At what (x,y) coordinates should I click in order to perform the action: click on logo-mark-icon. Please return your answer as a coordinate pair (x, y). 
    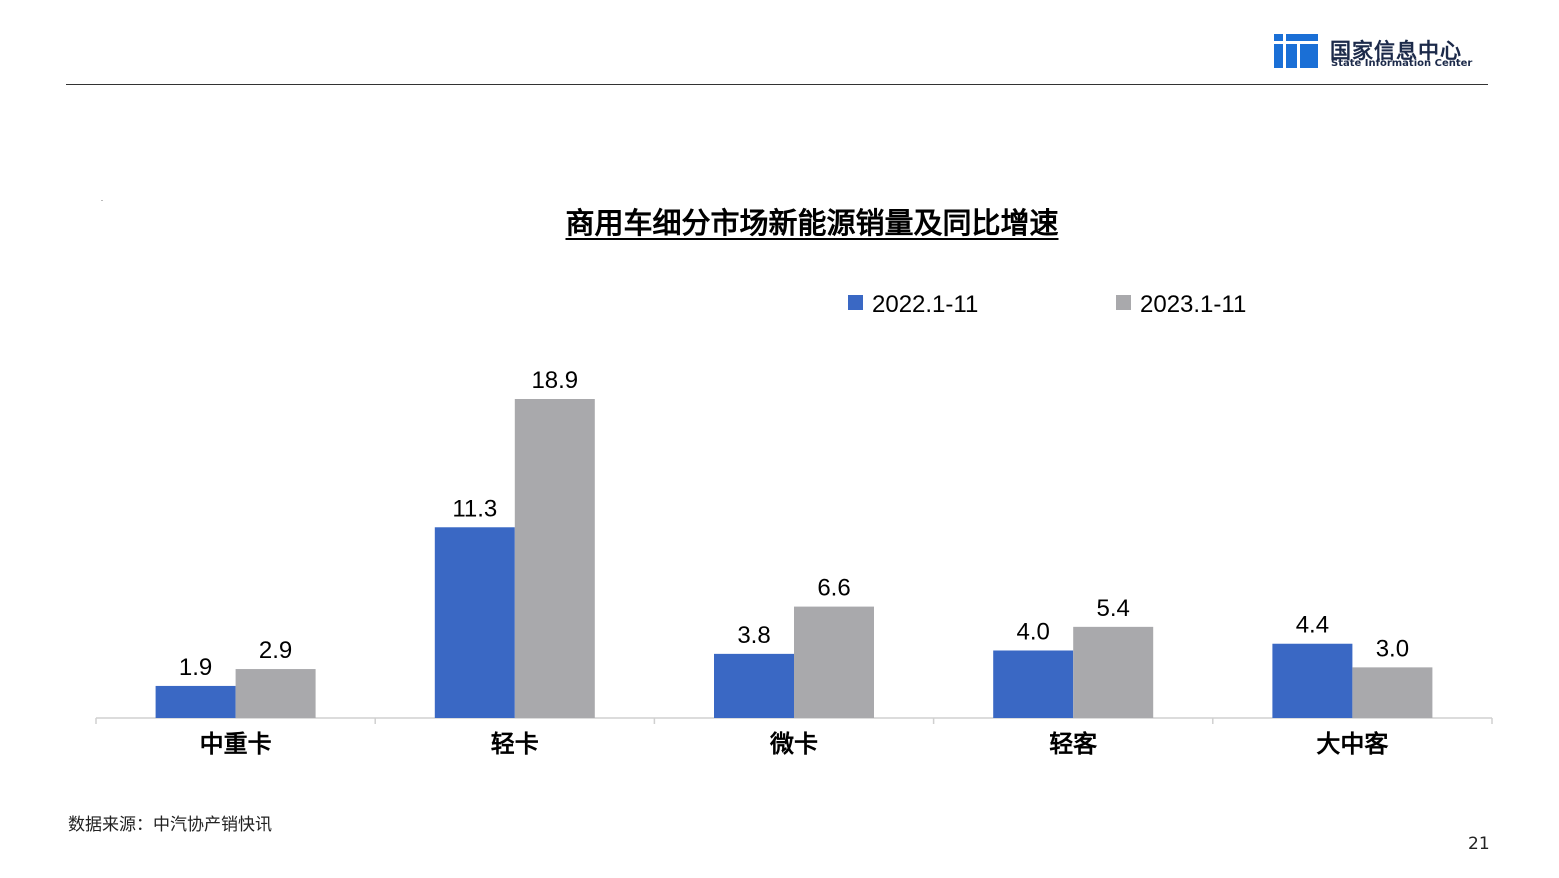
    Looking at the image, I should click on (1296, 51).